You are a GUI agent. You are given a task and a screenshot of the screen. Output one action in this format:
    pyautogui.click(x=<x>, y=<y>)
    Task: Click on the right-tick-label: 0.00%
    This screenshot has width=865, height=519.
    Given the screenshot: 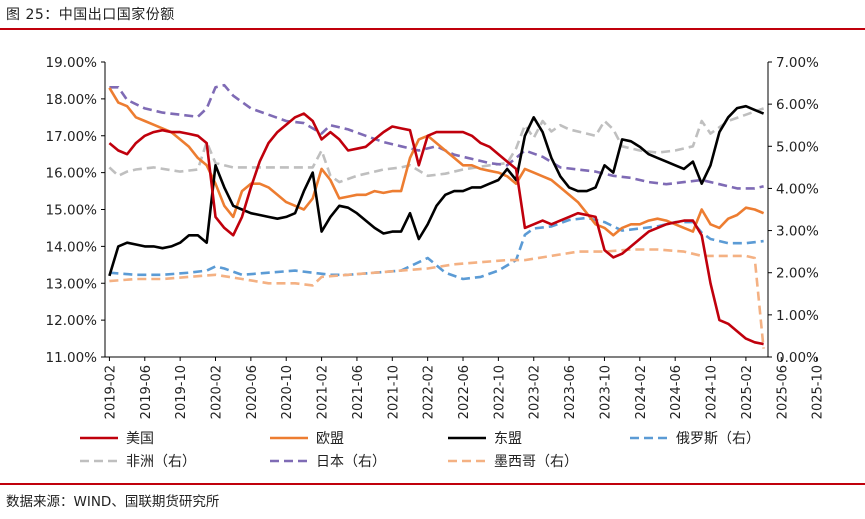 What is the action you would take?
    pyautogui.click(x=797, y=358)
    